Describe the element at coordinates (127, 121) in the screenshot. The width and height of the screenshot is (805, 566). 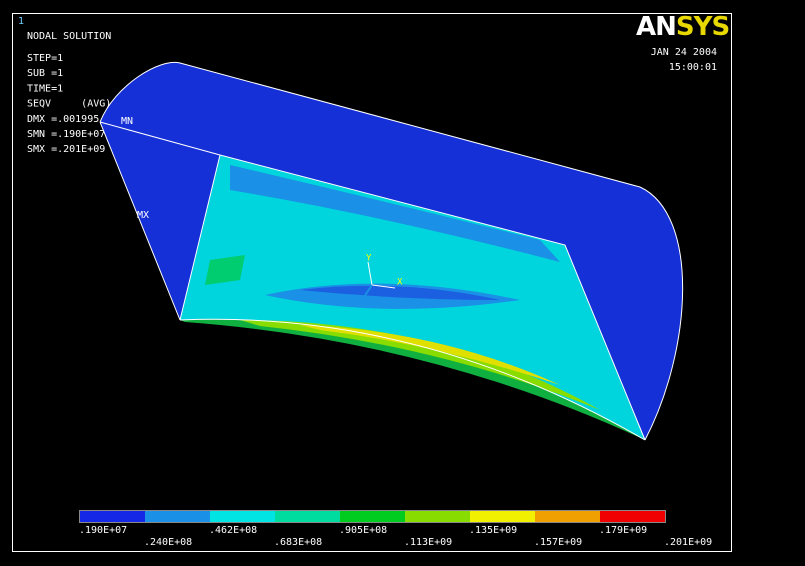
I see `min-marker: MN` at that location.